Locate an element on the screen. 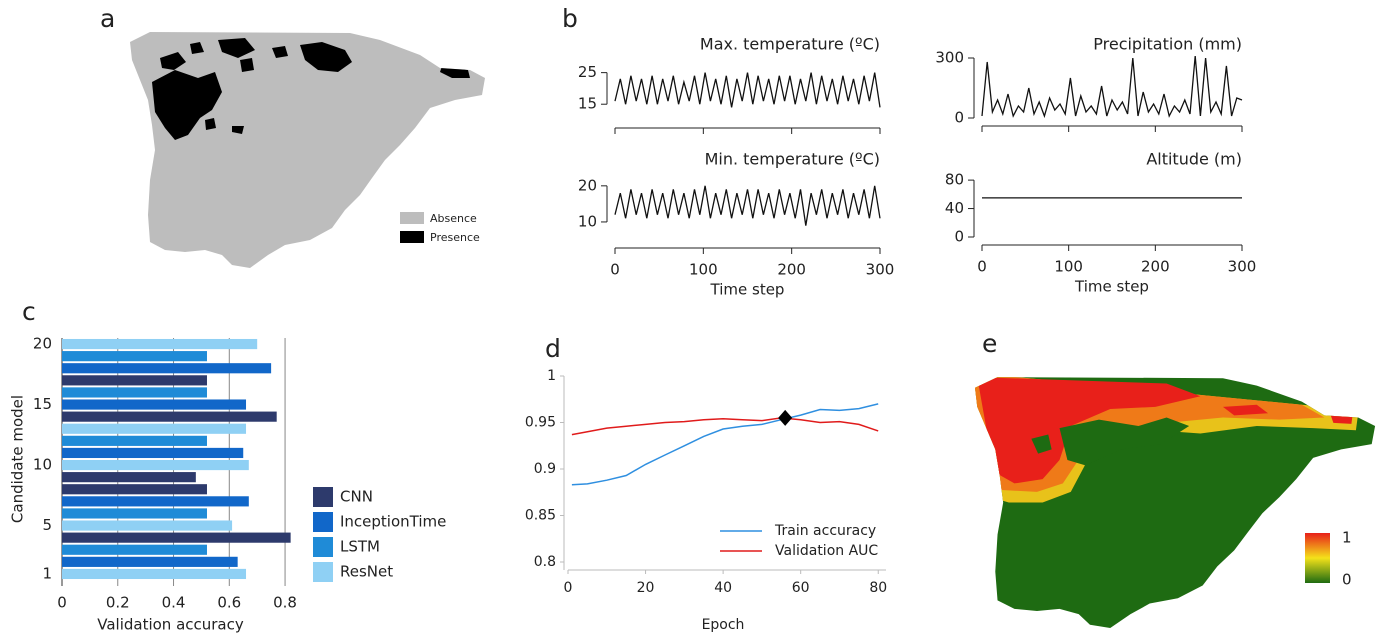  chart-title: Min. temperature (ºC) is located at coordinates (792, 159).